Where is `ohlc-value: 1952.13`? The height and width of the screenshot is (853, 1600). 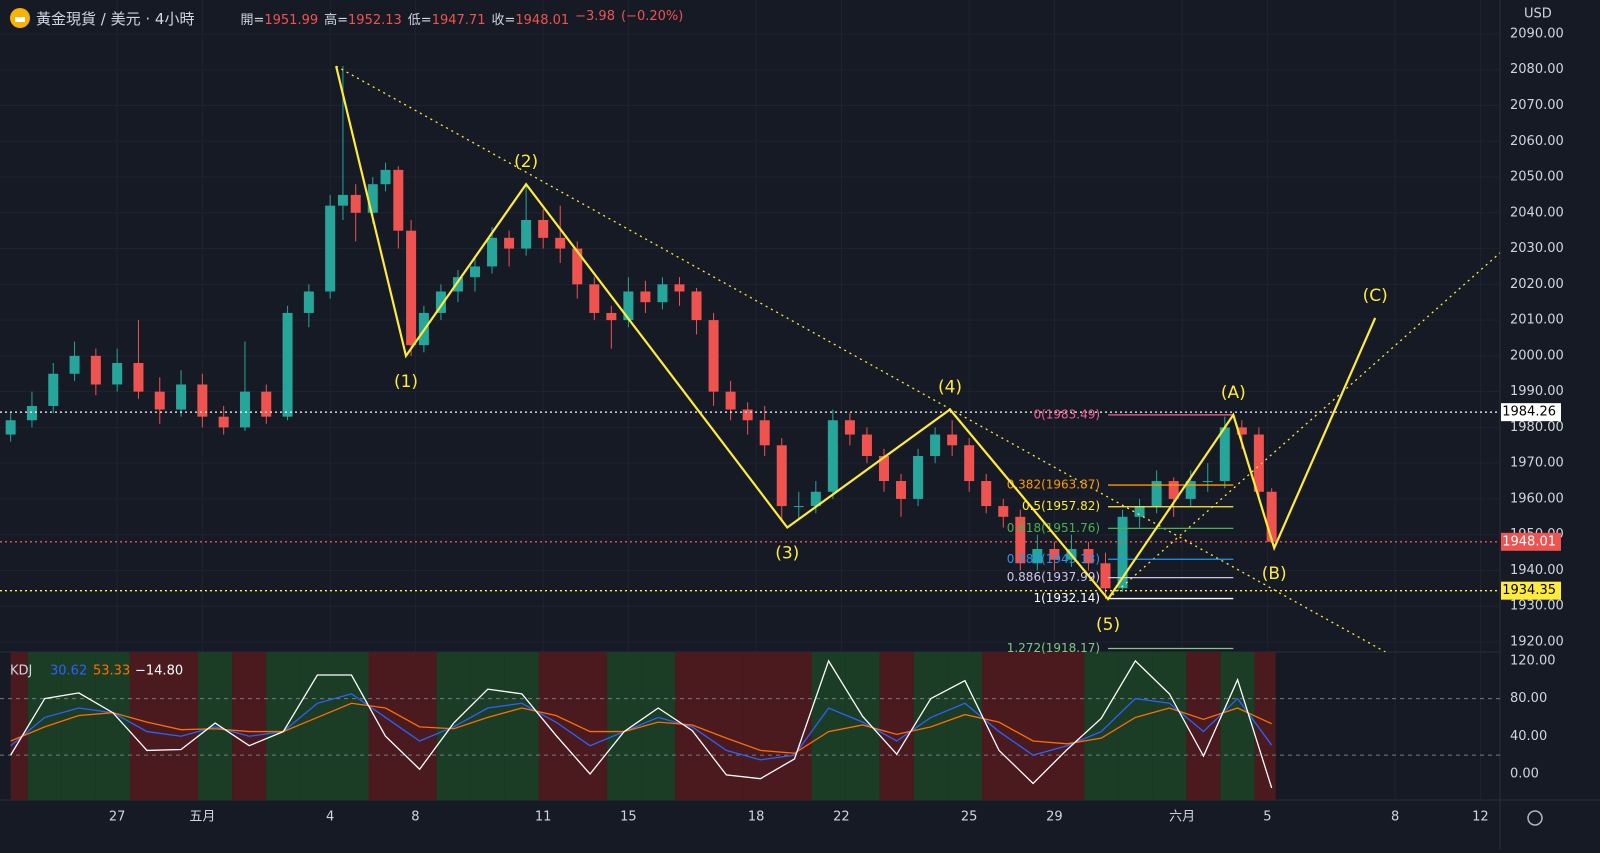 ohlc-value: 1952.13 is located at coordinates (375, 20).